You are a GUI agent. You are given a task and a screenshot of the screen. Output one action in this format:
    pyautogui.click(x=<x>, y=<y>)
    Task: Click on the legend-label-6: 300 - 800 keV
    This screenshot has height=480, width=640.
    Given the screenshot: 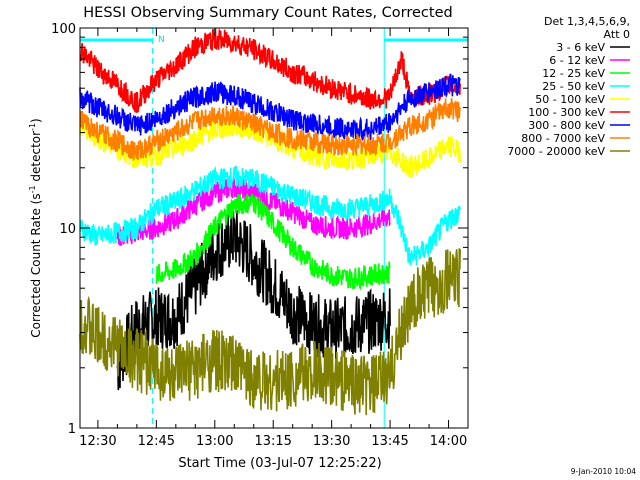 What is the action you would take?
    pyautogui.click(x=566, y=125)
    